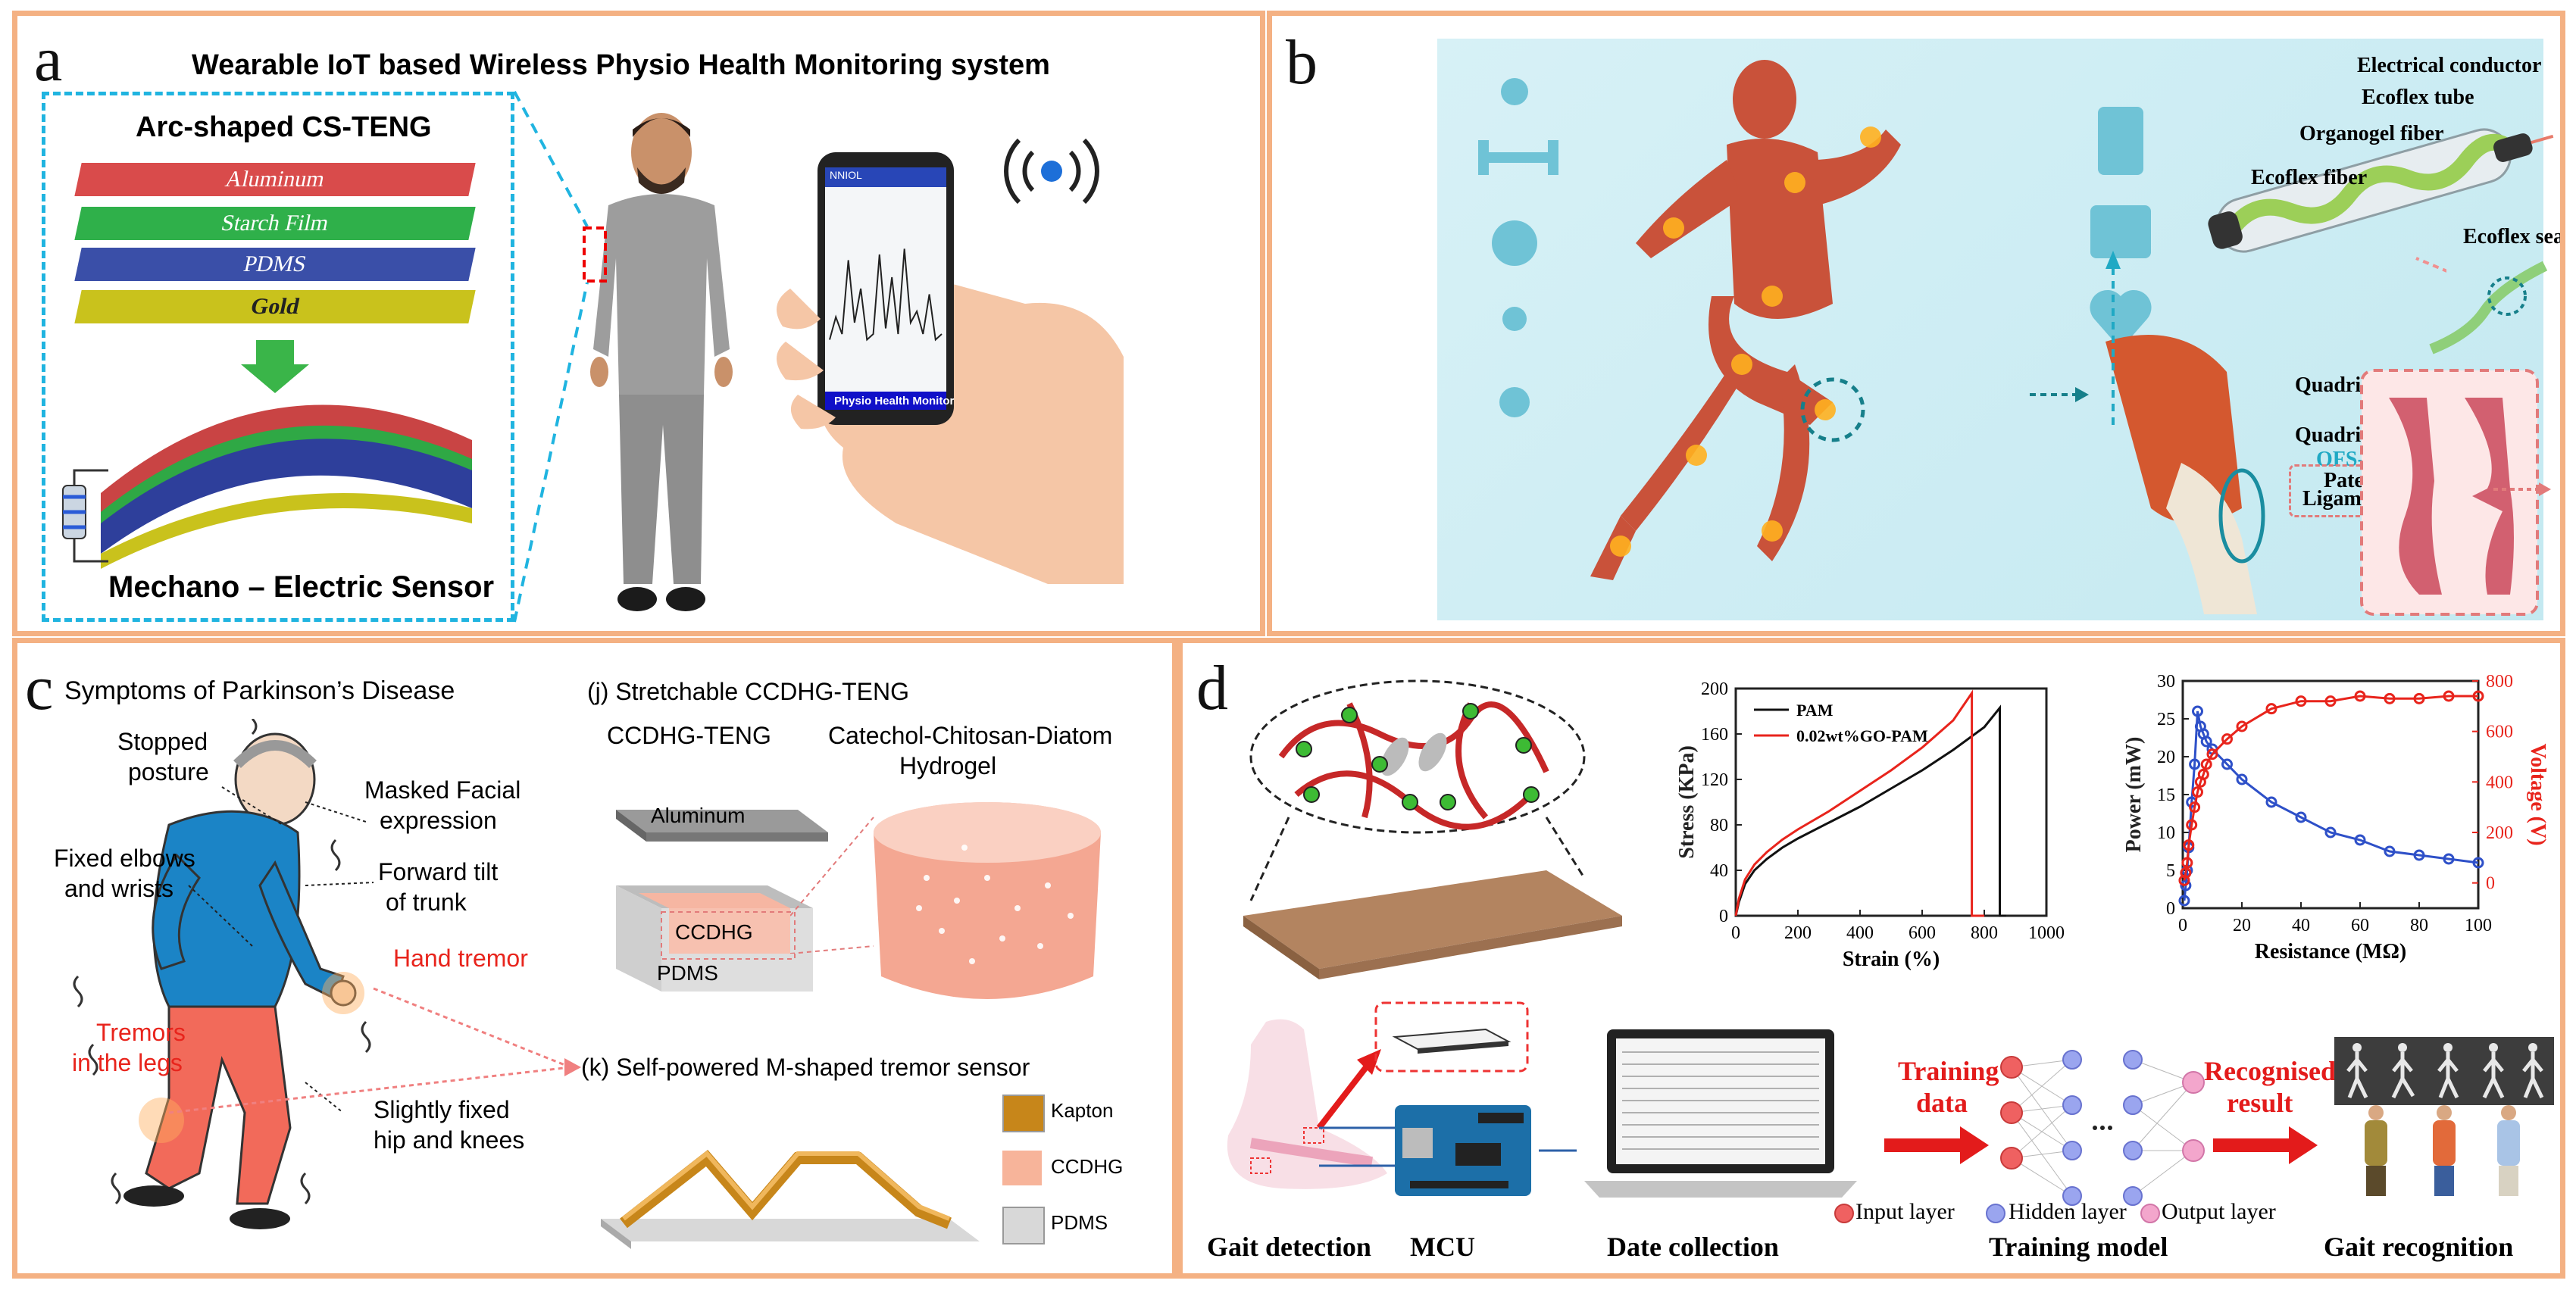  What do you see at coordinates (2330, 951) in the screenshot?
I see `x-axis-label: Resistance (MΩ)` at bounding box center [2330, 951].